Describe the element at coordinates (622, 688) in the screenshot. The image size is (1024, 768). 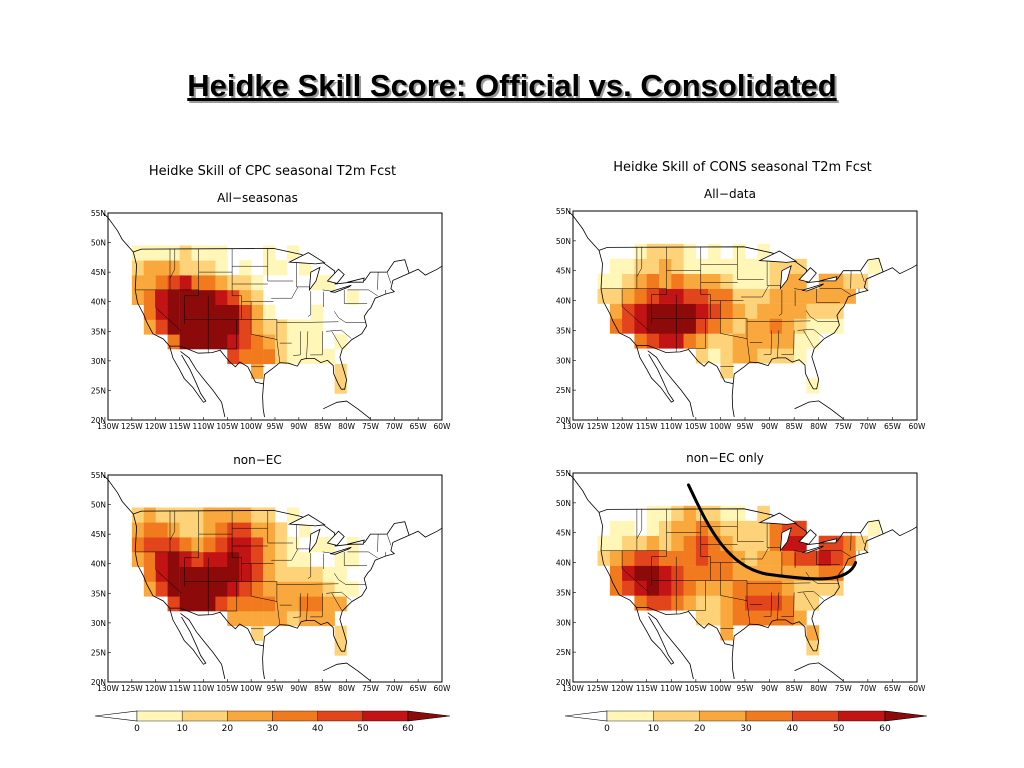
I see `lon-tick-label: 120W` at that location.